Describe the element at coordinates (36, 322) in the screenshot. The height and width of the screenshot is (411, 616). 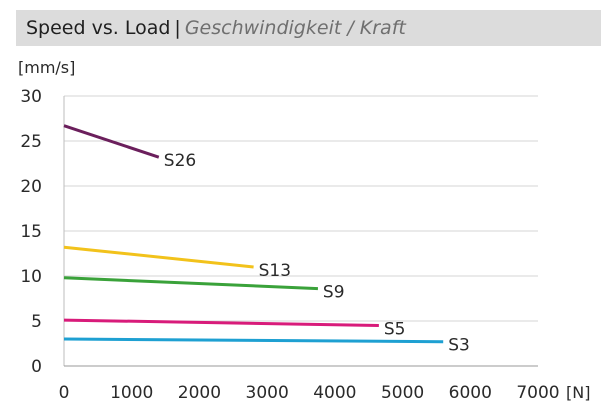
I see `y-tick-label: 5` at that location.